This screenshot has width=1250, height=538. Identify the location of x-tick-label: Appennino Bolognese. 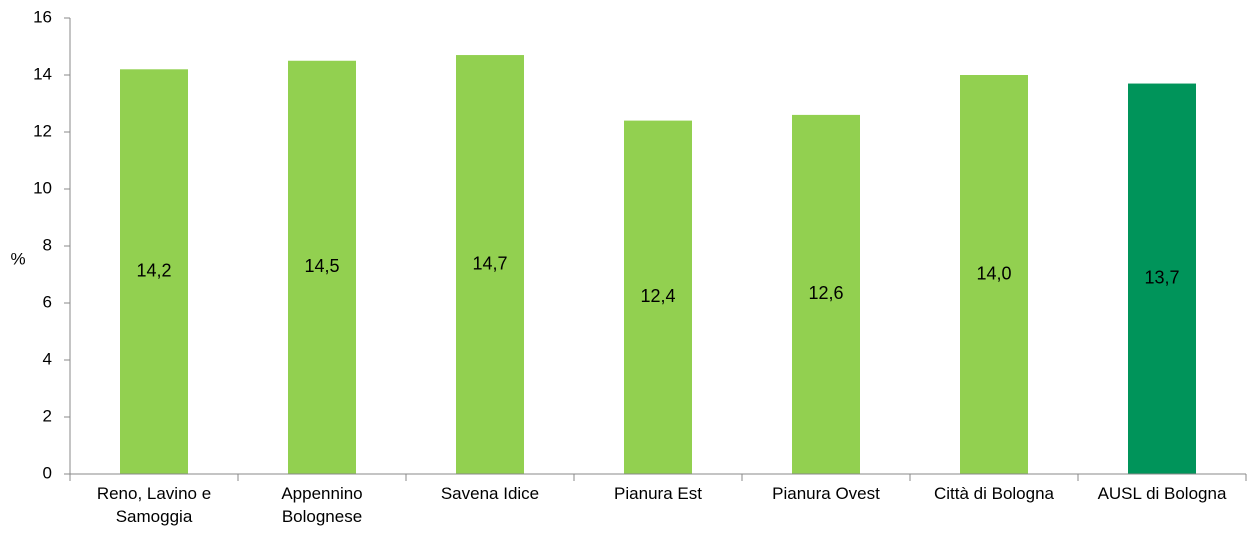
(321, 505).